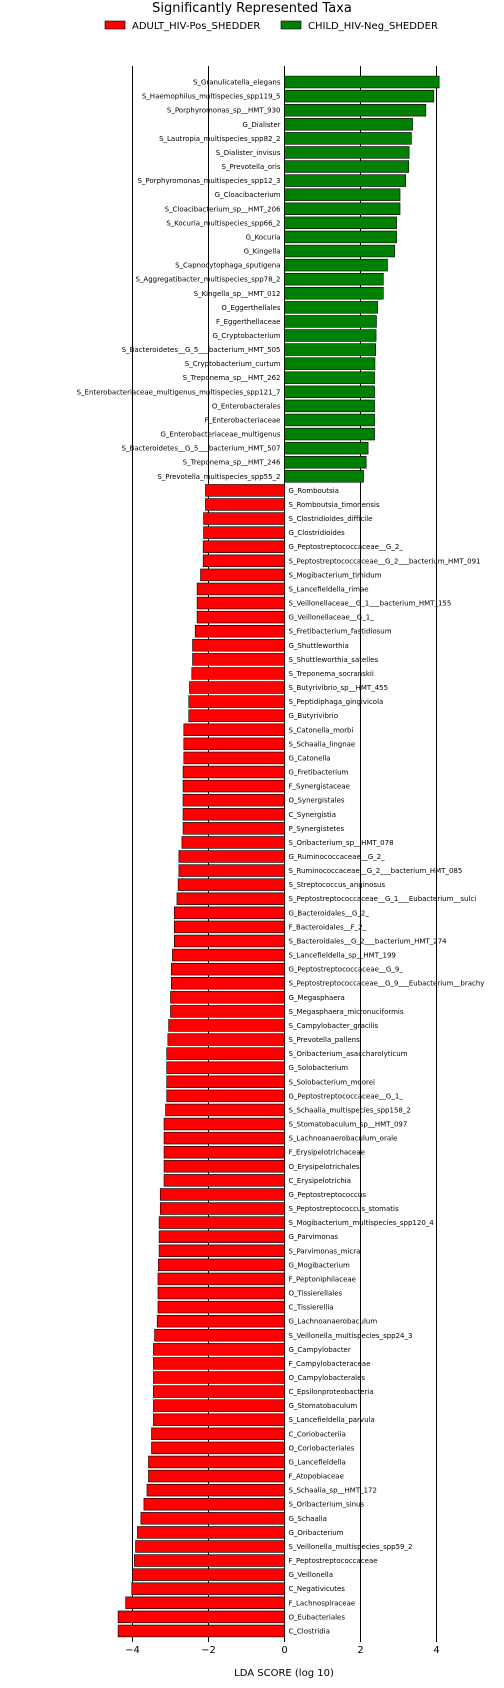 The height and width of the screenshot is (1688, 504). Describe the element at coordinates (360, 1650) in the screenshot. I see `x-tick-label: 2` at that location.